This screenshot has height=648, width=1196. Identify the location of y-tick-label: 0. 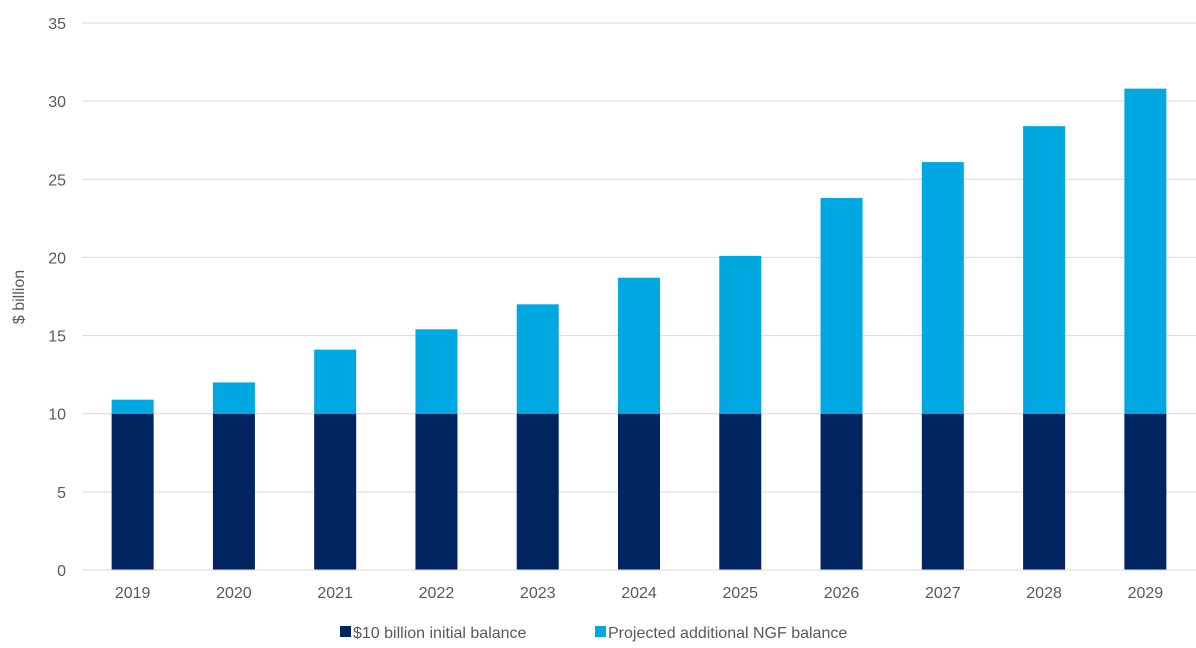
(61, 571).